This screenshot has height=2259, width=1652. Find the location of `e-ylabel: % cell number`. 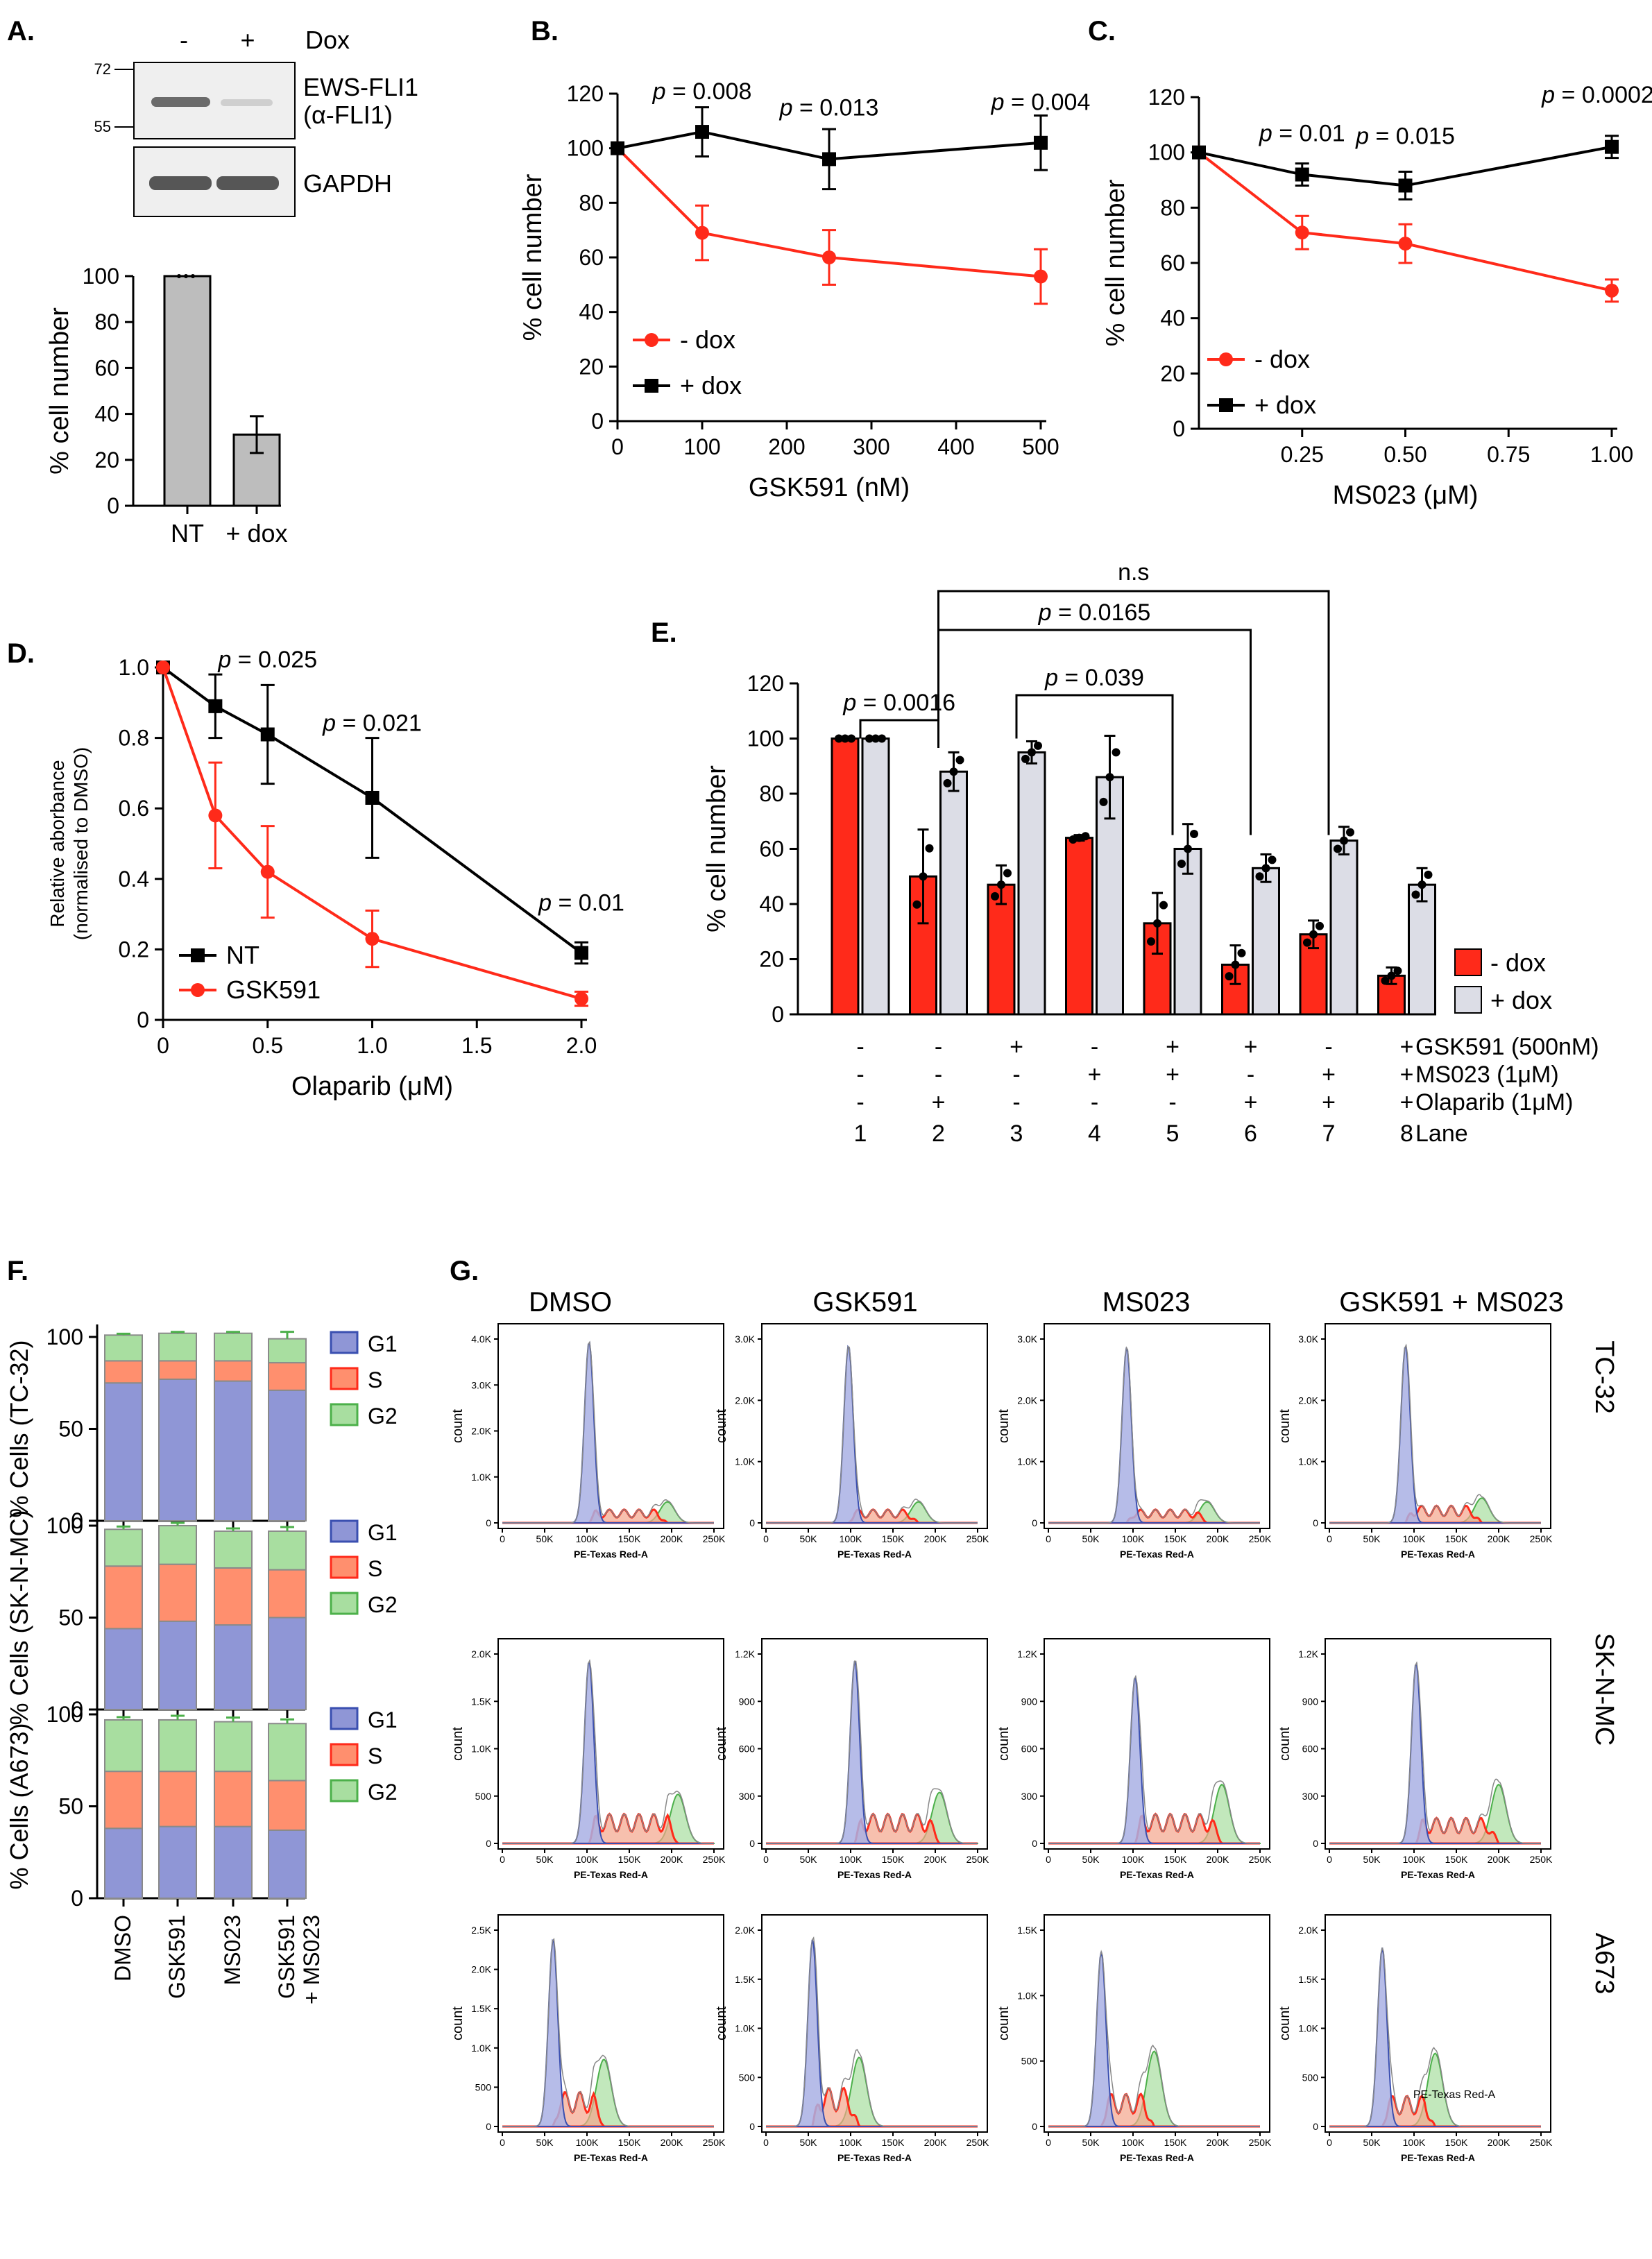

e-ylabel: % cell number is located at coordinates (716, 848).